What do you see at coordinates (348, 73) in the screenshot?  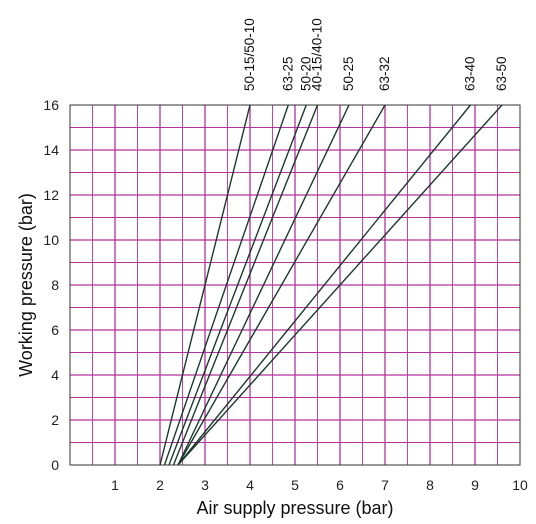 I see `series-label: 50-25` at bounding box center [348, 73].